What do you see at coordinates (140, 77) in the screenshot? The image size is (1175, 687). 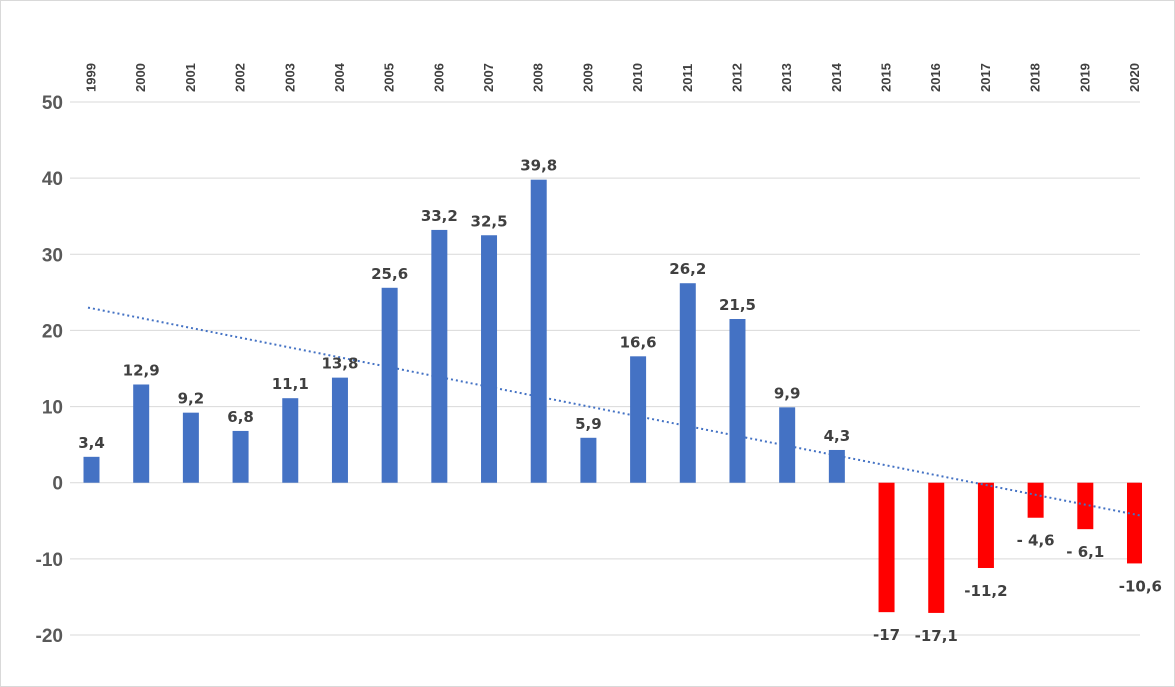 I see `x-tick-label: 2000` at bounding box center [140, 77].